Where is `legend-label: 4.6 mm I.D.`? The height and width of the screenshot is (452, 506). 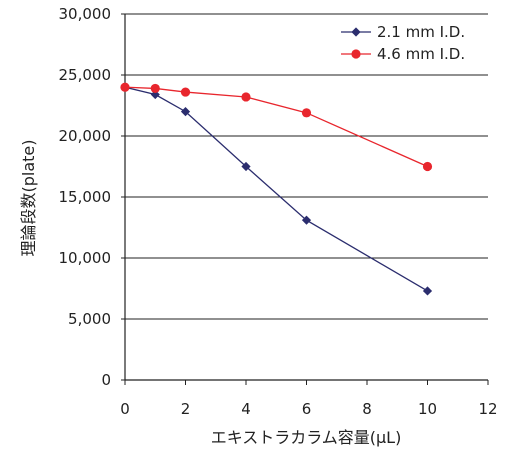
legend-label: 4.6 mm I.D. is located at coordinates (421, 54).